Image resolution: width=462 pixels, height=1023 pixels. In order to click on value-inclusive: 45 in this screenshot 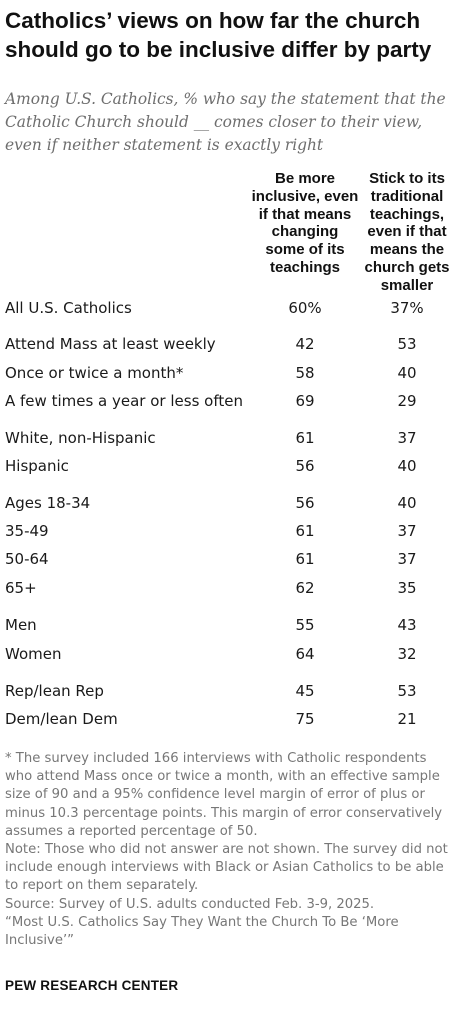, I will do `click(305, 691)`.